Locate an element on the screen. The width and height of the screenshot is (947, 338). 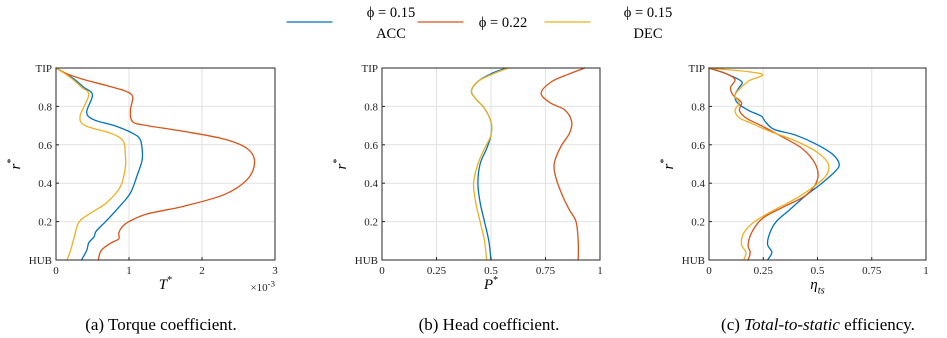
panel-caption: (a) Torque coefficient. is located at coordinates (161, 324).